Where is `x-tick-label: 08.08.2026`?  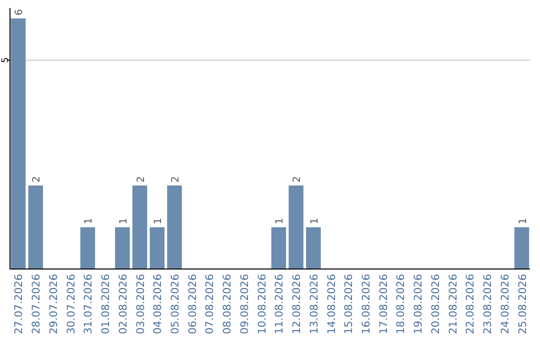
x-tick-label: 08.08.2026 is located at coordinates (228, 304).